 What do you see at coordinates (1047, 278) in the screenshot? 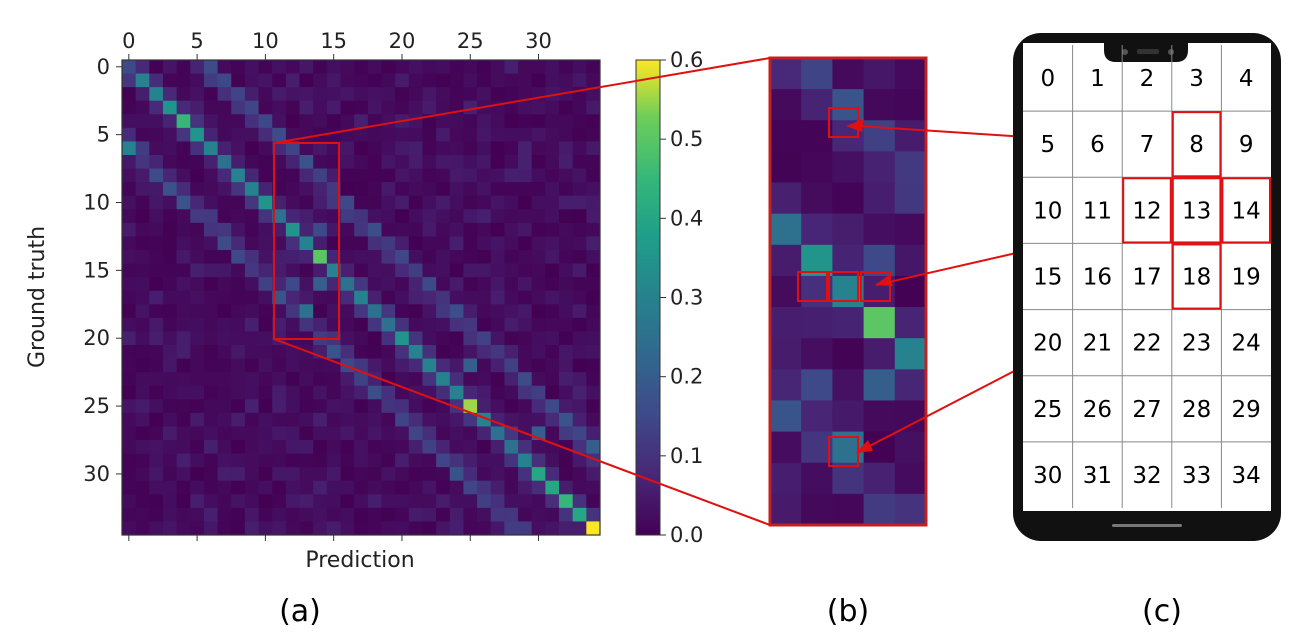
I see `grid-cell-label: 15` at bounding box center [1047, 278].